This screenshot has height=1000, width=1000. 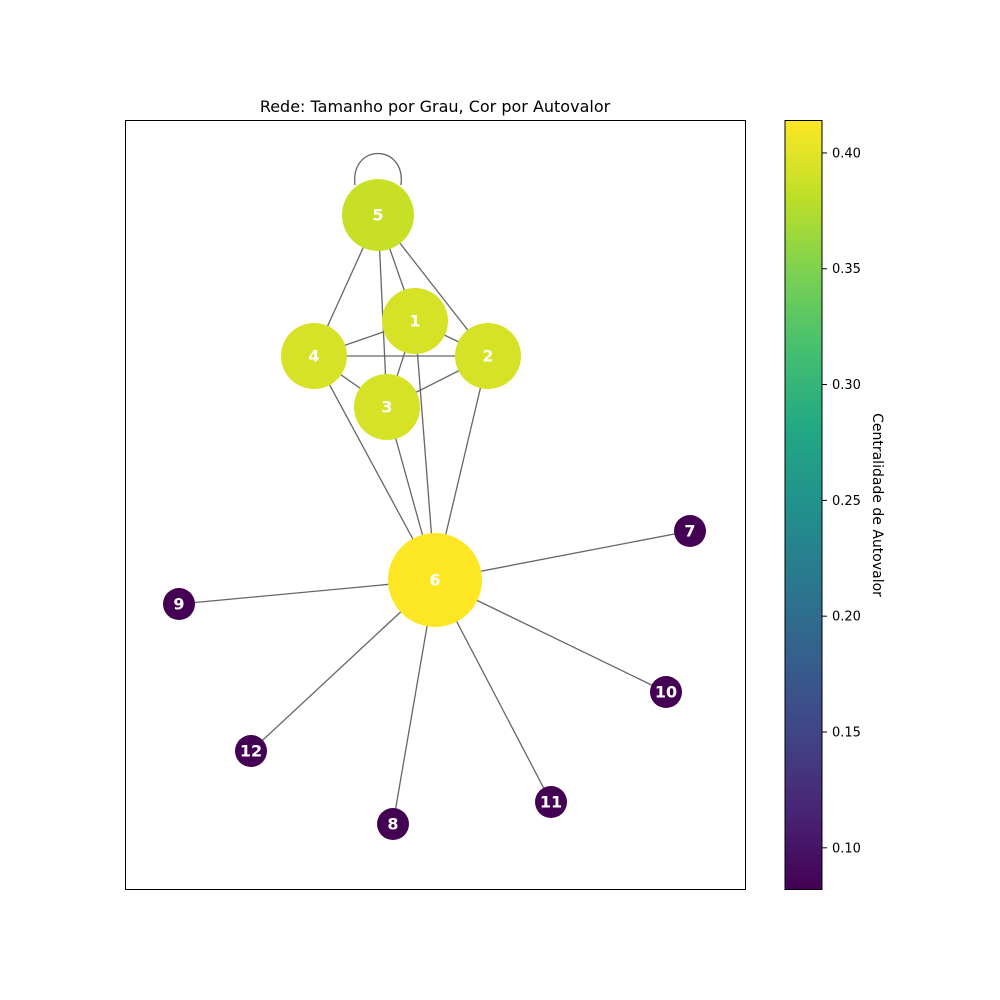 I want to click on node-8: 8, so click(x=393, y=824).